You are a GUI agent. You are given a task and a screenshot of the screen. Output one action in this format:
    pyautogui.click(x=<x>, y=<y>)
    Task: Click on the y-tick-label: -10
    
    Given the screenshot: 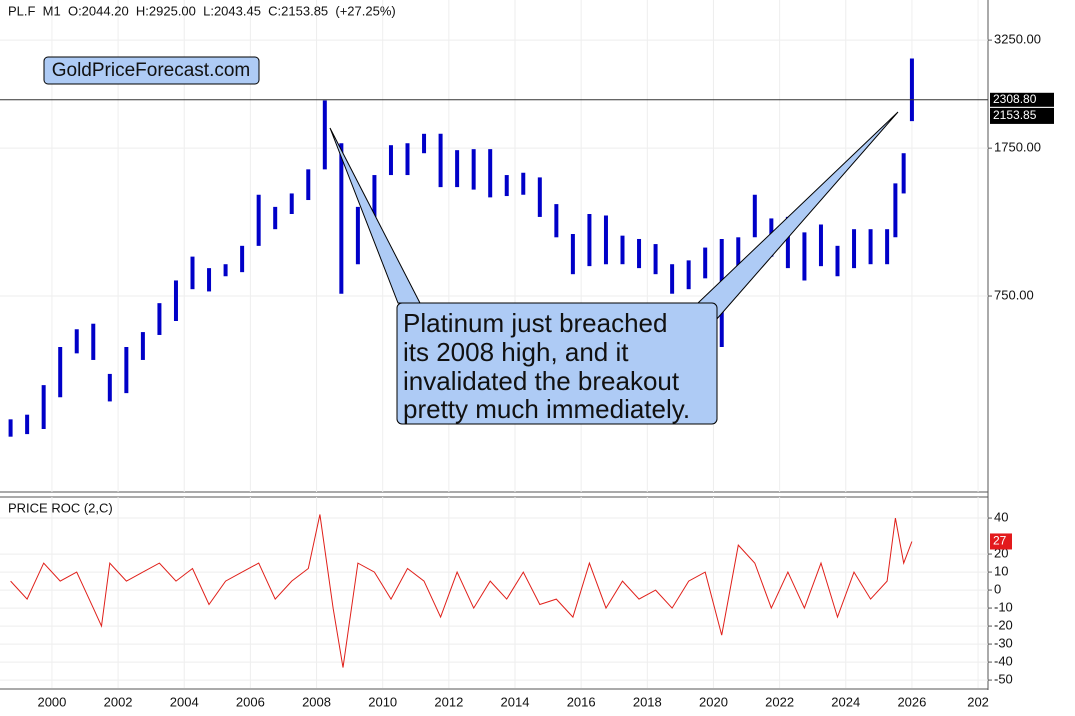 What is the action you would take?
    pyautogui.click(x=1003, y=607)
    